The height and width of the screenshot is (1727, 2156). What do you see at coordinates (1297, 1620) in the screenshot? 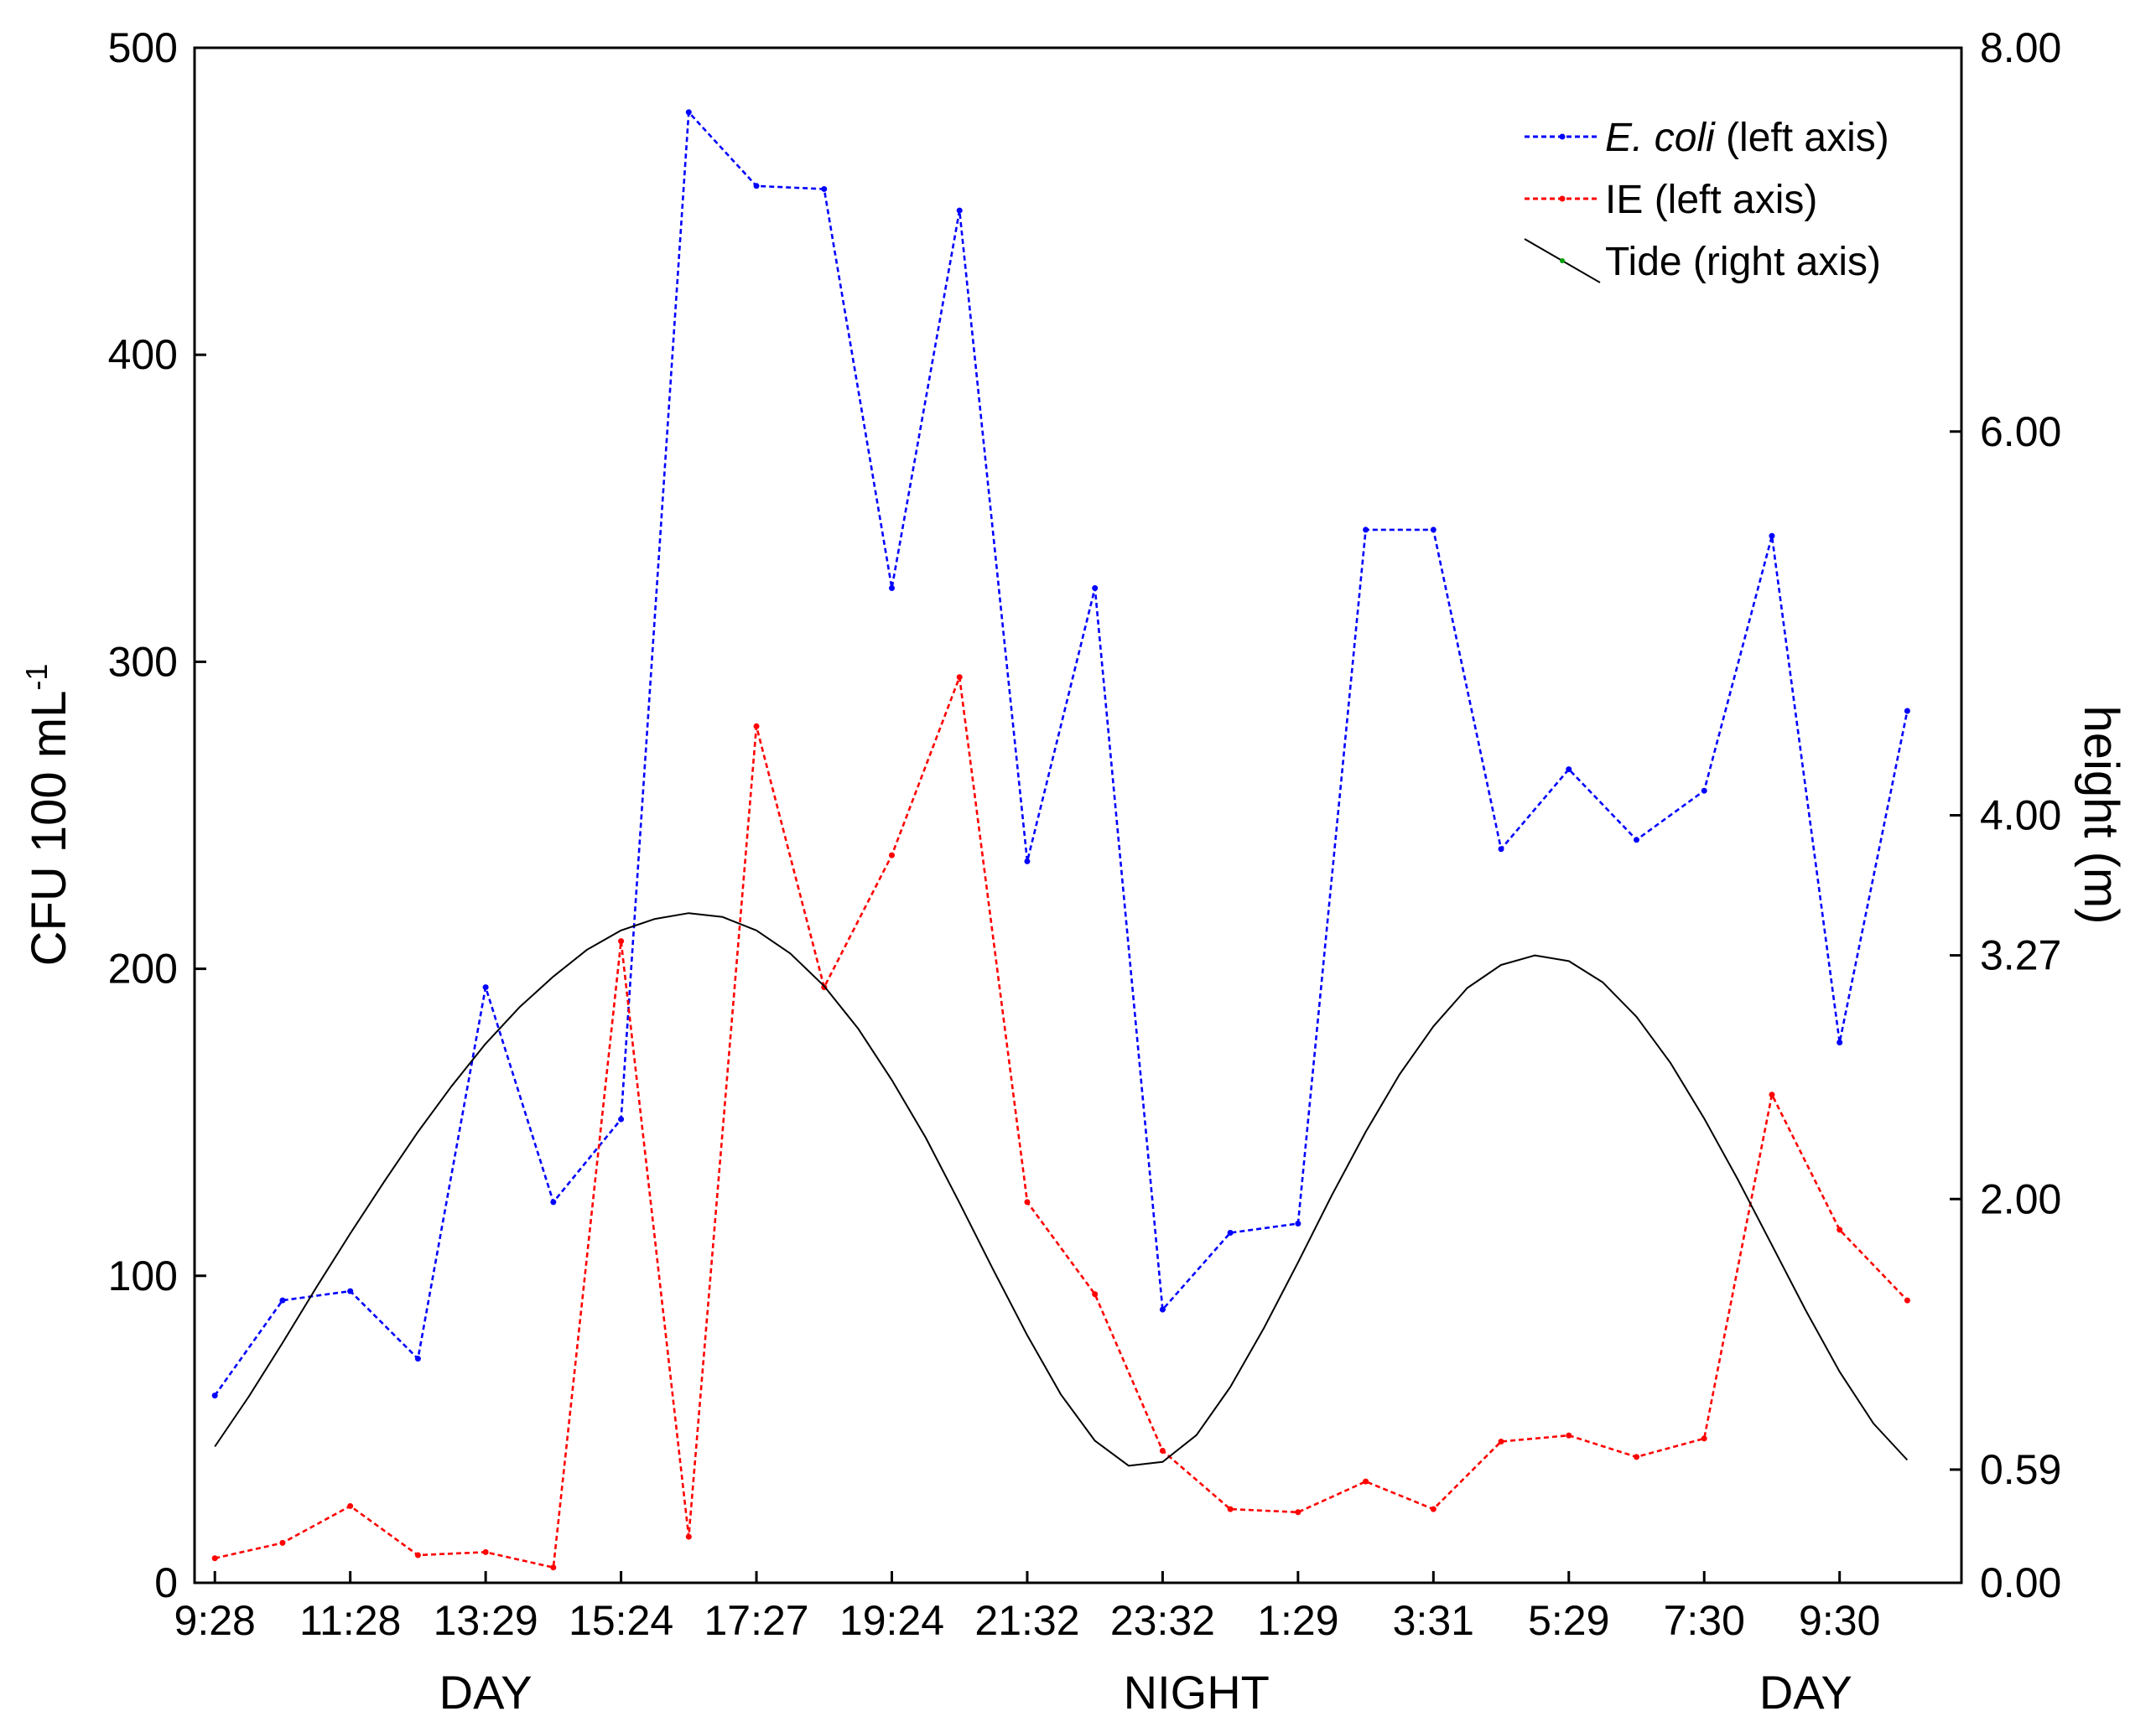
I see `x-tick-label: 1:29` at bounding box center [1297, 1620].